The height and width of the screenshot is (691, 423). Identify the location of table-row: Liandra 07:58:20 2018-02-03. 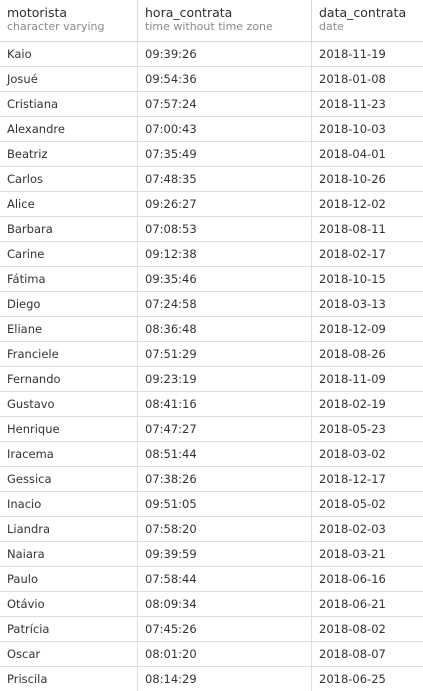
(211, 529).